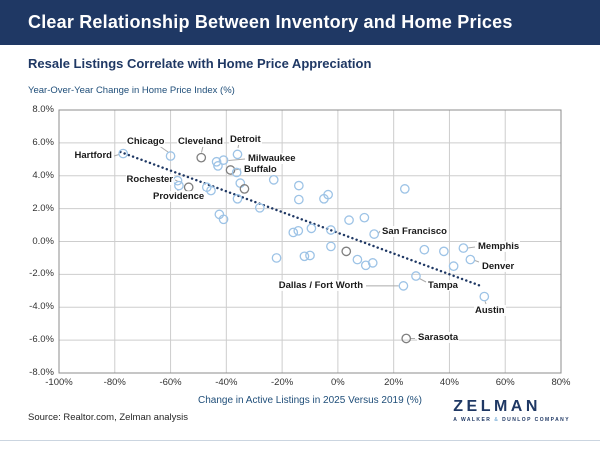 Image resolution: width=600 pixels, height=449 pixels. Describe the element at coordinates (43, 142) in the screenshot. I see `y-tick-label: 6.0%` at that location.